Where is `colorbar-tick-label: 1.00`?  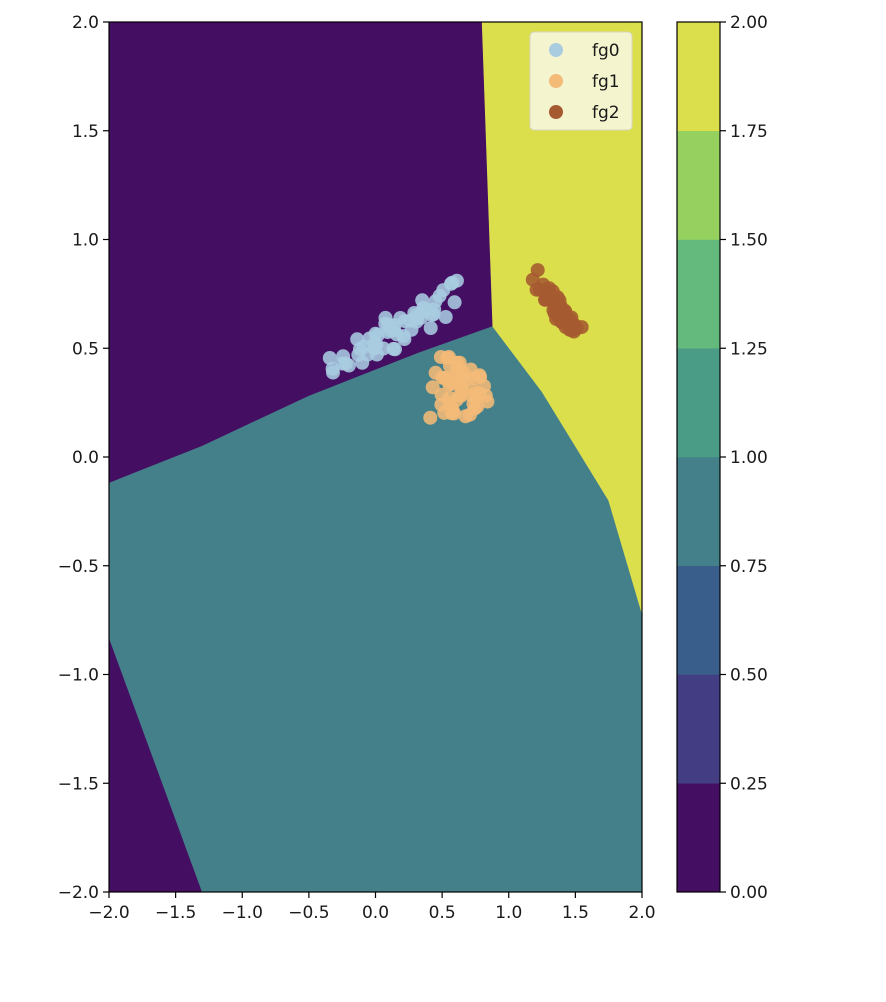 colorbar-tick-label: 1.00 is located at coordinates (749, 458).